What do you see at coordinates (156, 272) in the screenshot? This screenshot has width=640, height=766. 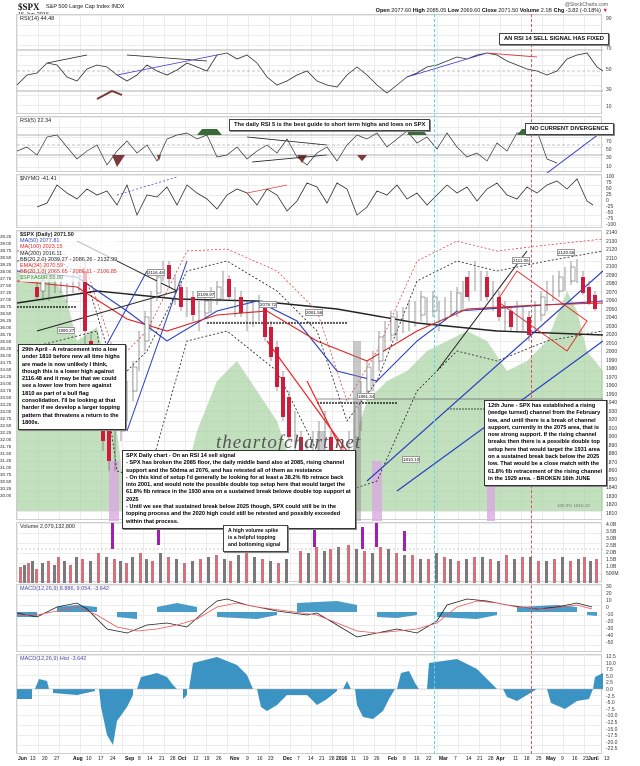 I see `annotation-high-1: 2116.48` at bounding box center [156, 272].